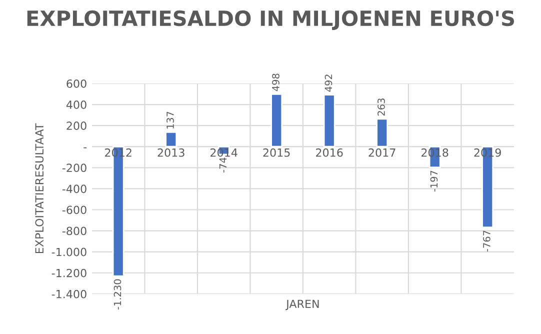 The width and height of the screenshot is (541, 334). I want to click on y-axis-title: EXPLOITATIERESULTAAT, so click(39, 188).